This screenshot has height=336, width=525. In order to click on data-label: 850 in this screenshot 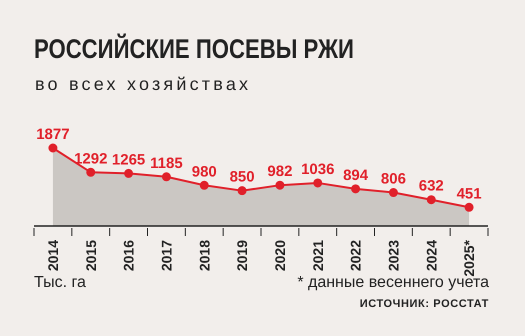, I will do `click(242, 177)`.